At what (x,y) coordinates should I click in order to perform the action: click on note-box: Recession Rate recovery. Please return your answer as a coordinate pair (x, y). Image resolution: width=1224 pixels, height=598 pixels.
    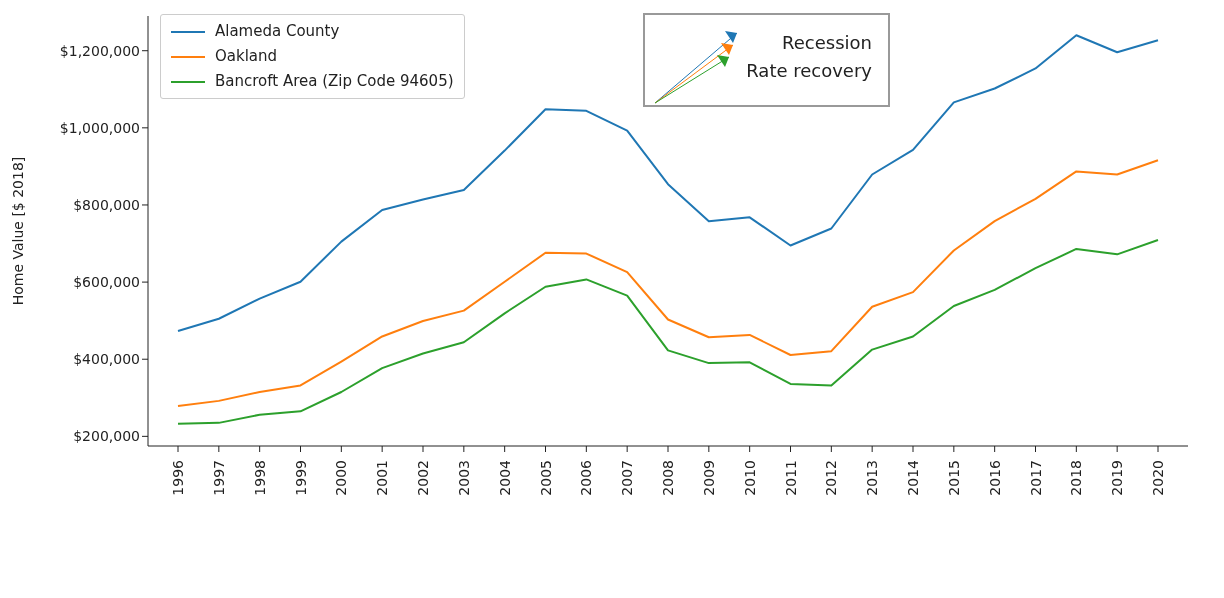
    Looking at the image, I should click on (766, 60).